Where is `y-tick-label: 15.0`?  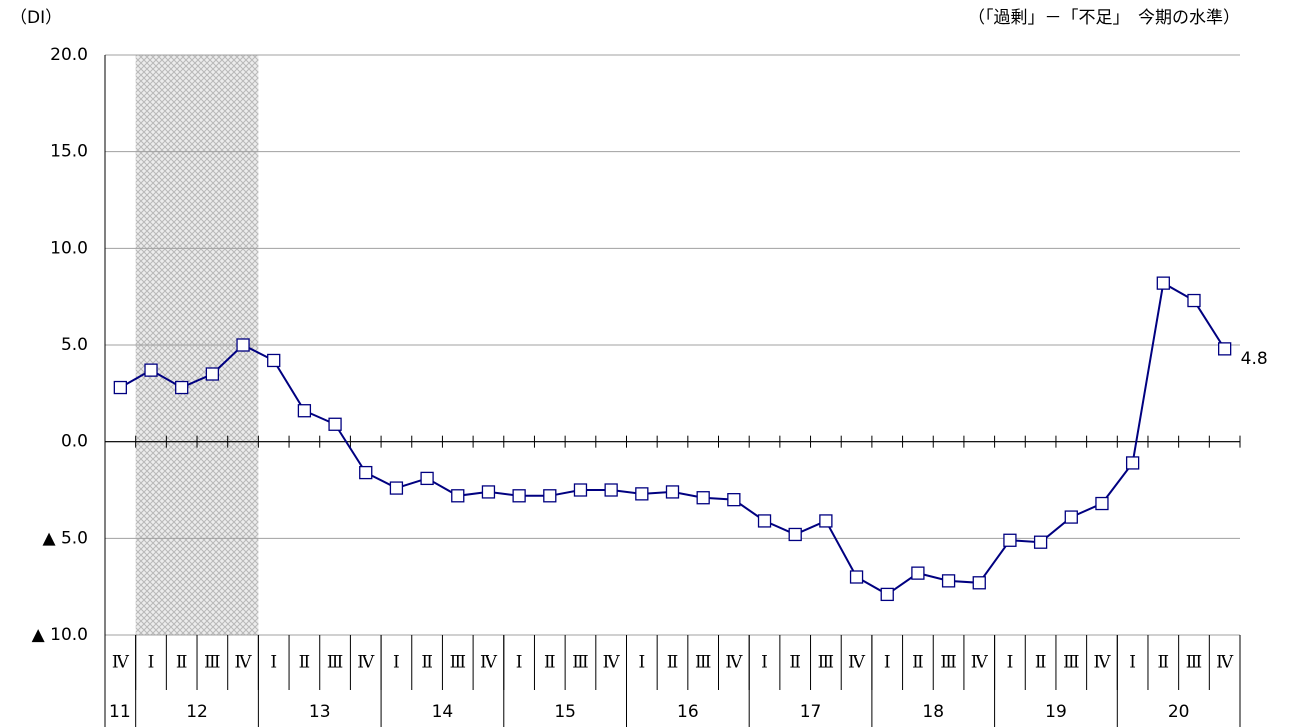 y-tick-label: 15.0 is located at coordinates (69, 152).